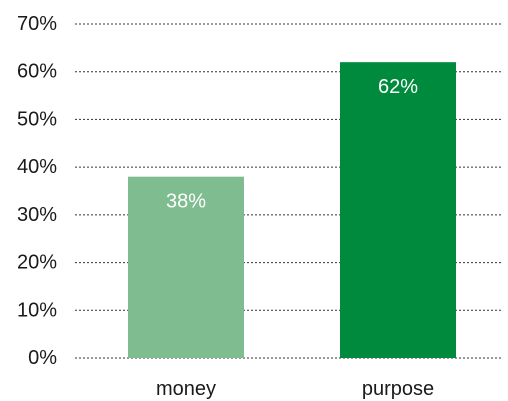 The width and height of the screenshot is (508, 401). What do you see at coordinates (37, 119) in the screenshot?
I see `y-tick-label: 50%` at bounding box center [37, 119].